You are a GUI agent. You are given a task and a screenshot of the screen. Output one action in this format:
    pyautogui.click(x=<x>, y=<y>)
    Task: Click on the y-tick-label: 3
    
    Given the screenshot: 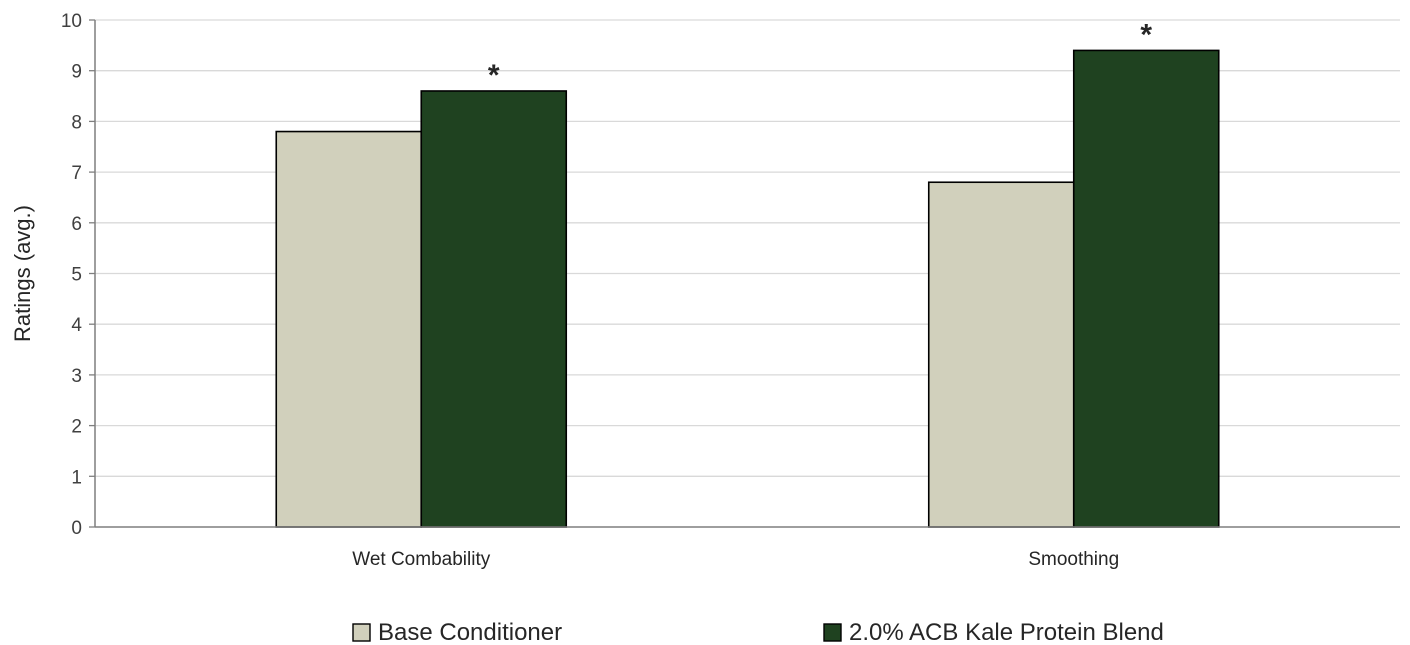 What is the action you would take?
    pyautogui.click(x=76, y=376)
    